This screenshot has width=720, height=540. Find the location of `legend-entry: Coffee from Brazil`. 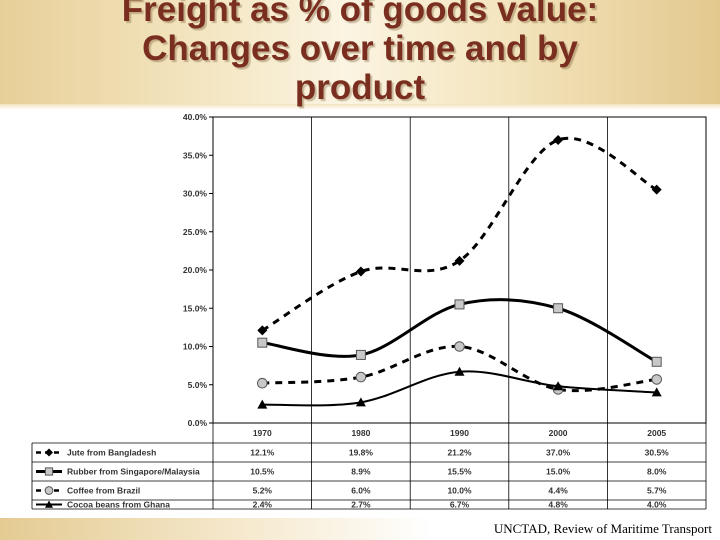

legend-entry: Coffee from Brazil is located at coordinates (103, 491).